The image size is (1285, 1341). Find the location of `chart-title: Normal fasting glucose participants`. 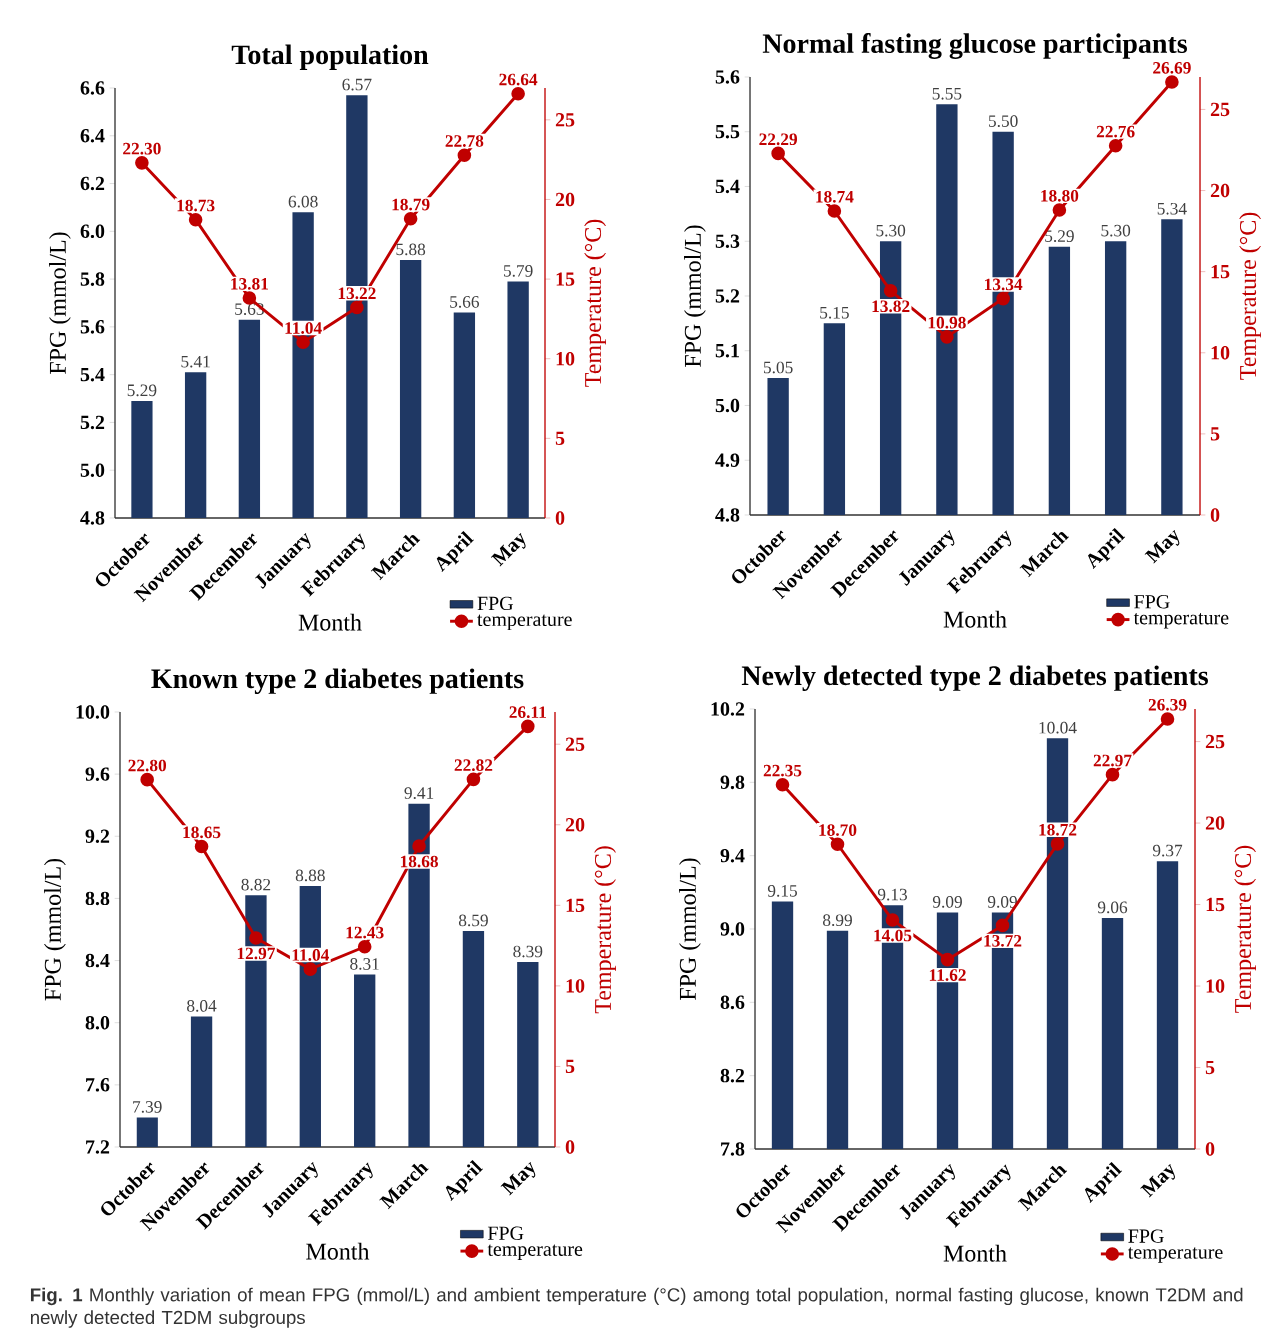

chart-title: Normal fasting glucose participants is located at coordinates (975, 46).